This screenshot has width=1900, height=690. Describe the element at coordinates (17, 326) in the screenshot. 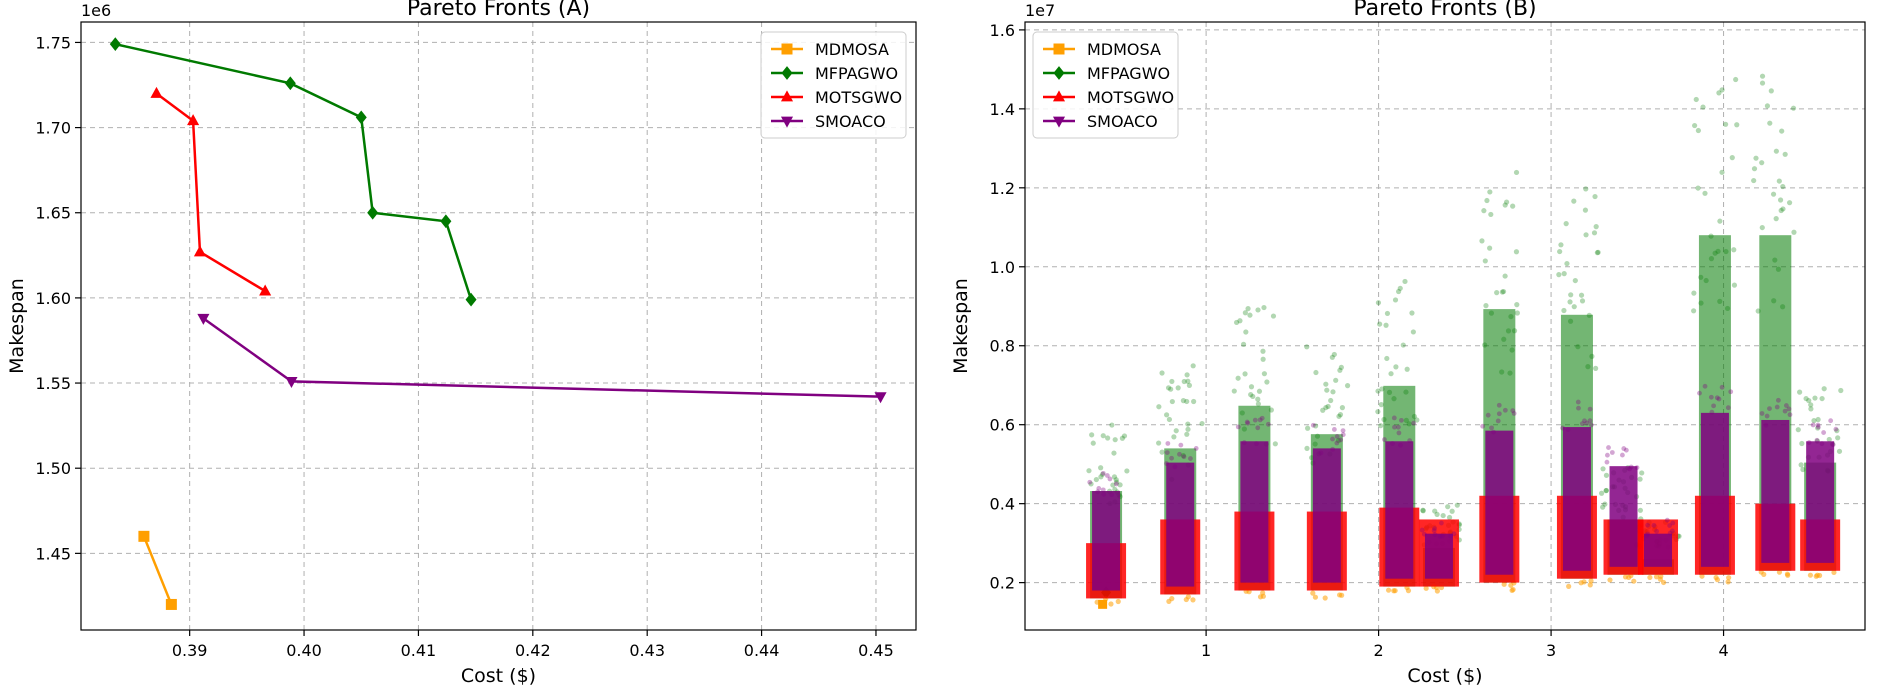

I see `chart-a-ylabel: Makespan` at that location.